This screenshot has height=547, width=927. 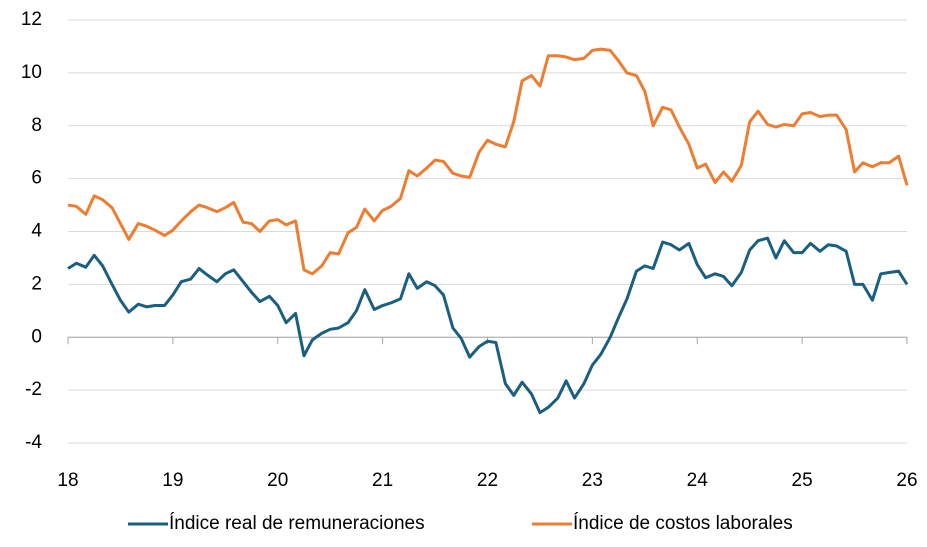 What do you see at coordinates (31, 72) in the screenshot?
I see `y-tick-label: 10` at bounding box center [31, 72].